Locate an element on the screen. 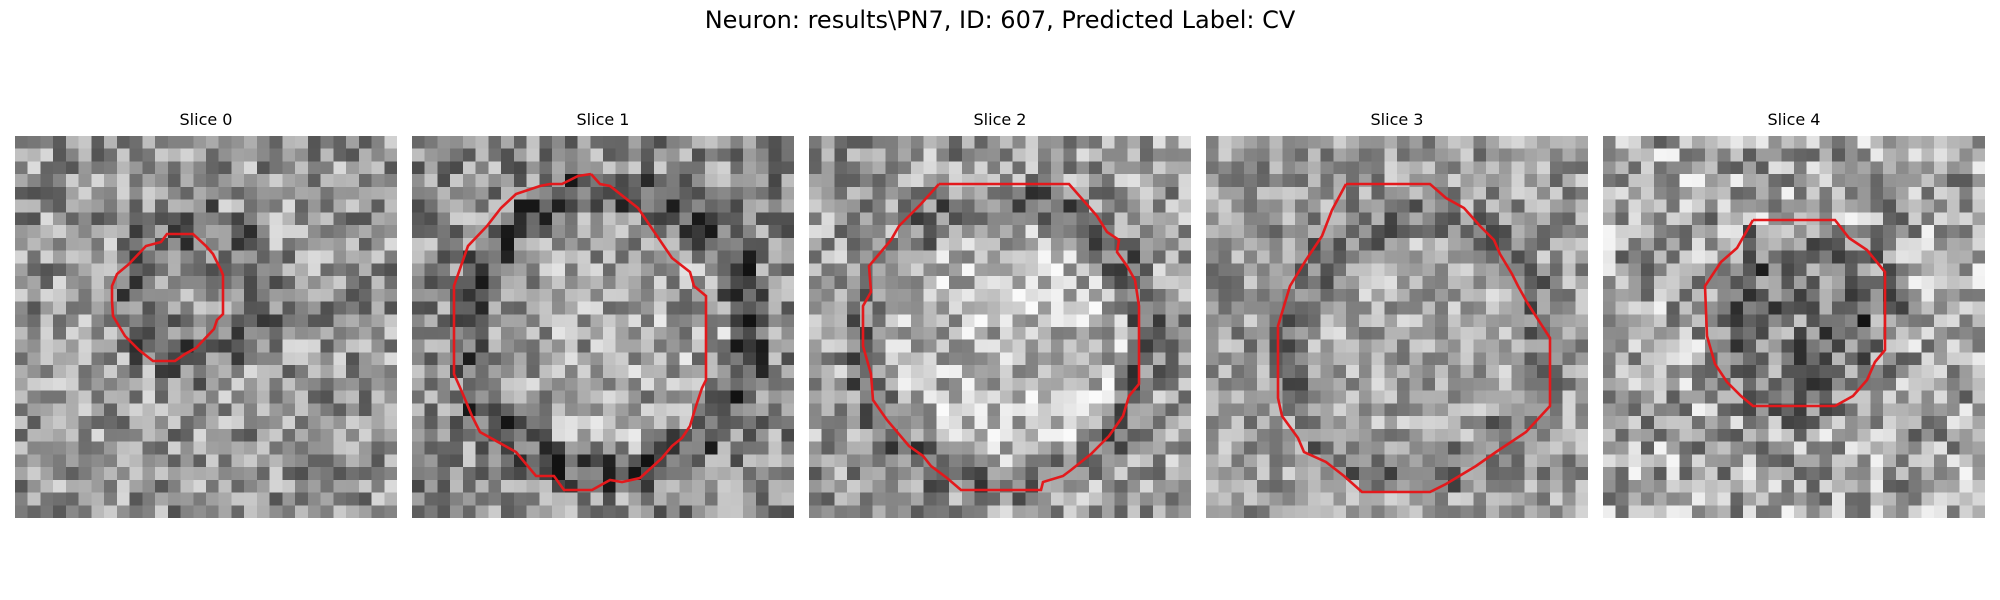 This screenshot has width=2000, height=600. slice-panel-4: Slice 4 is located at coordinates (1794, 313).